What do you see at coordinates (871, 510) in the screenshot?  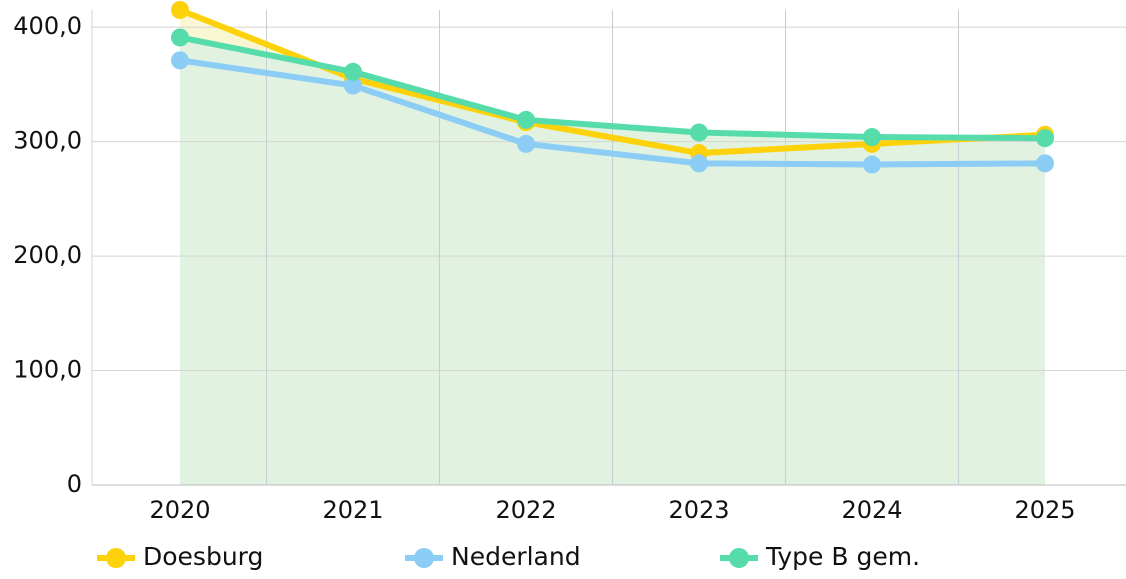 I see `x-tick-label: 2024` at bounding box center [871, 510].